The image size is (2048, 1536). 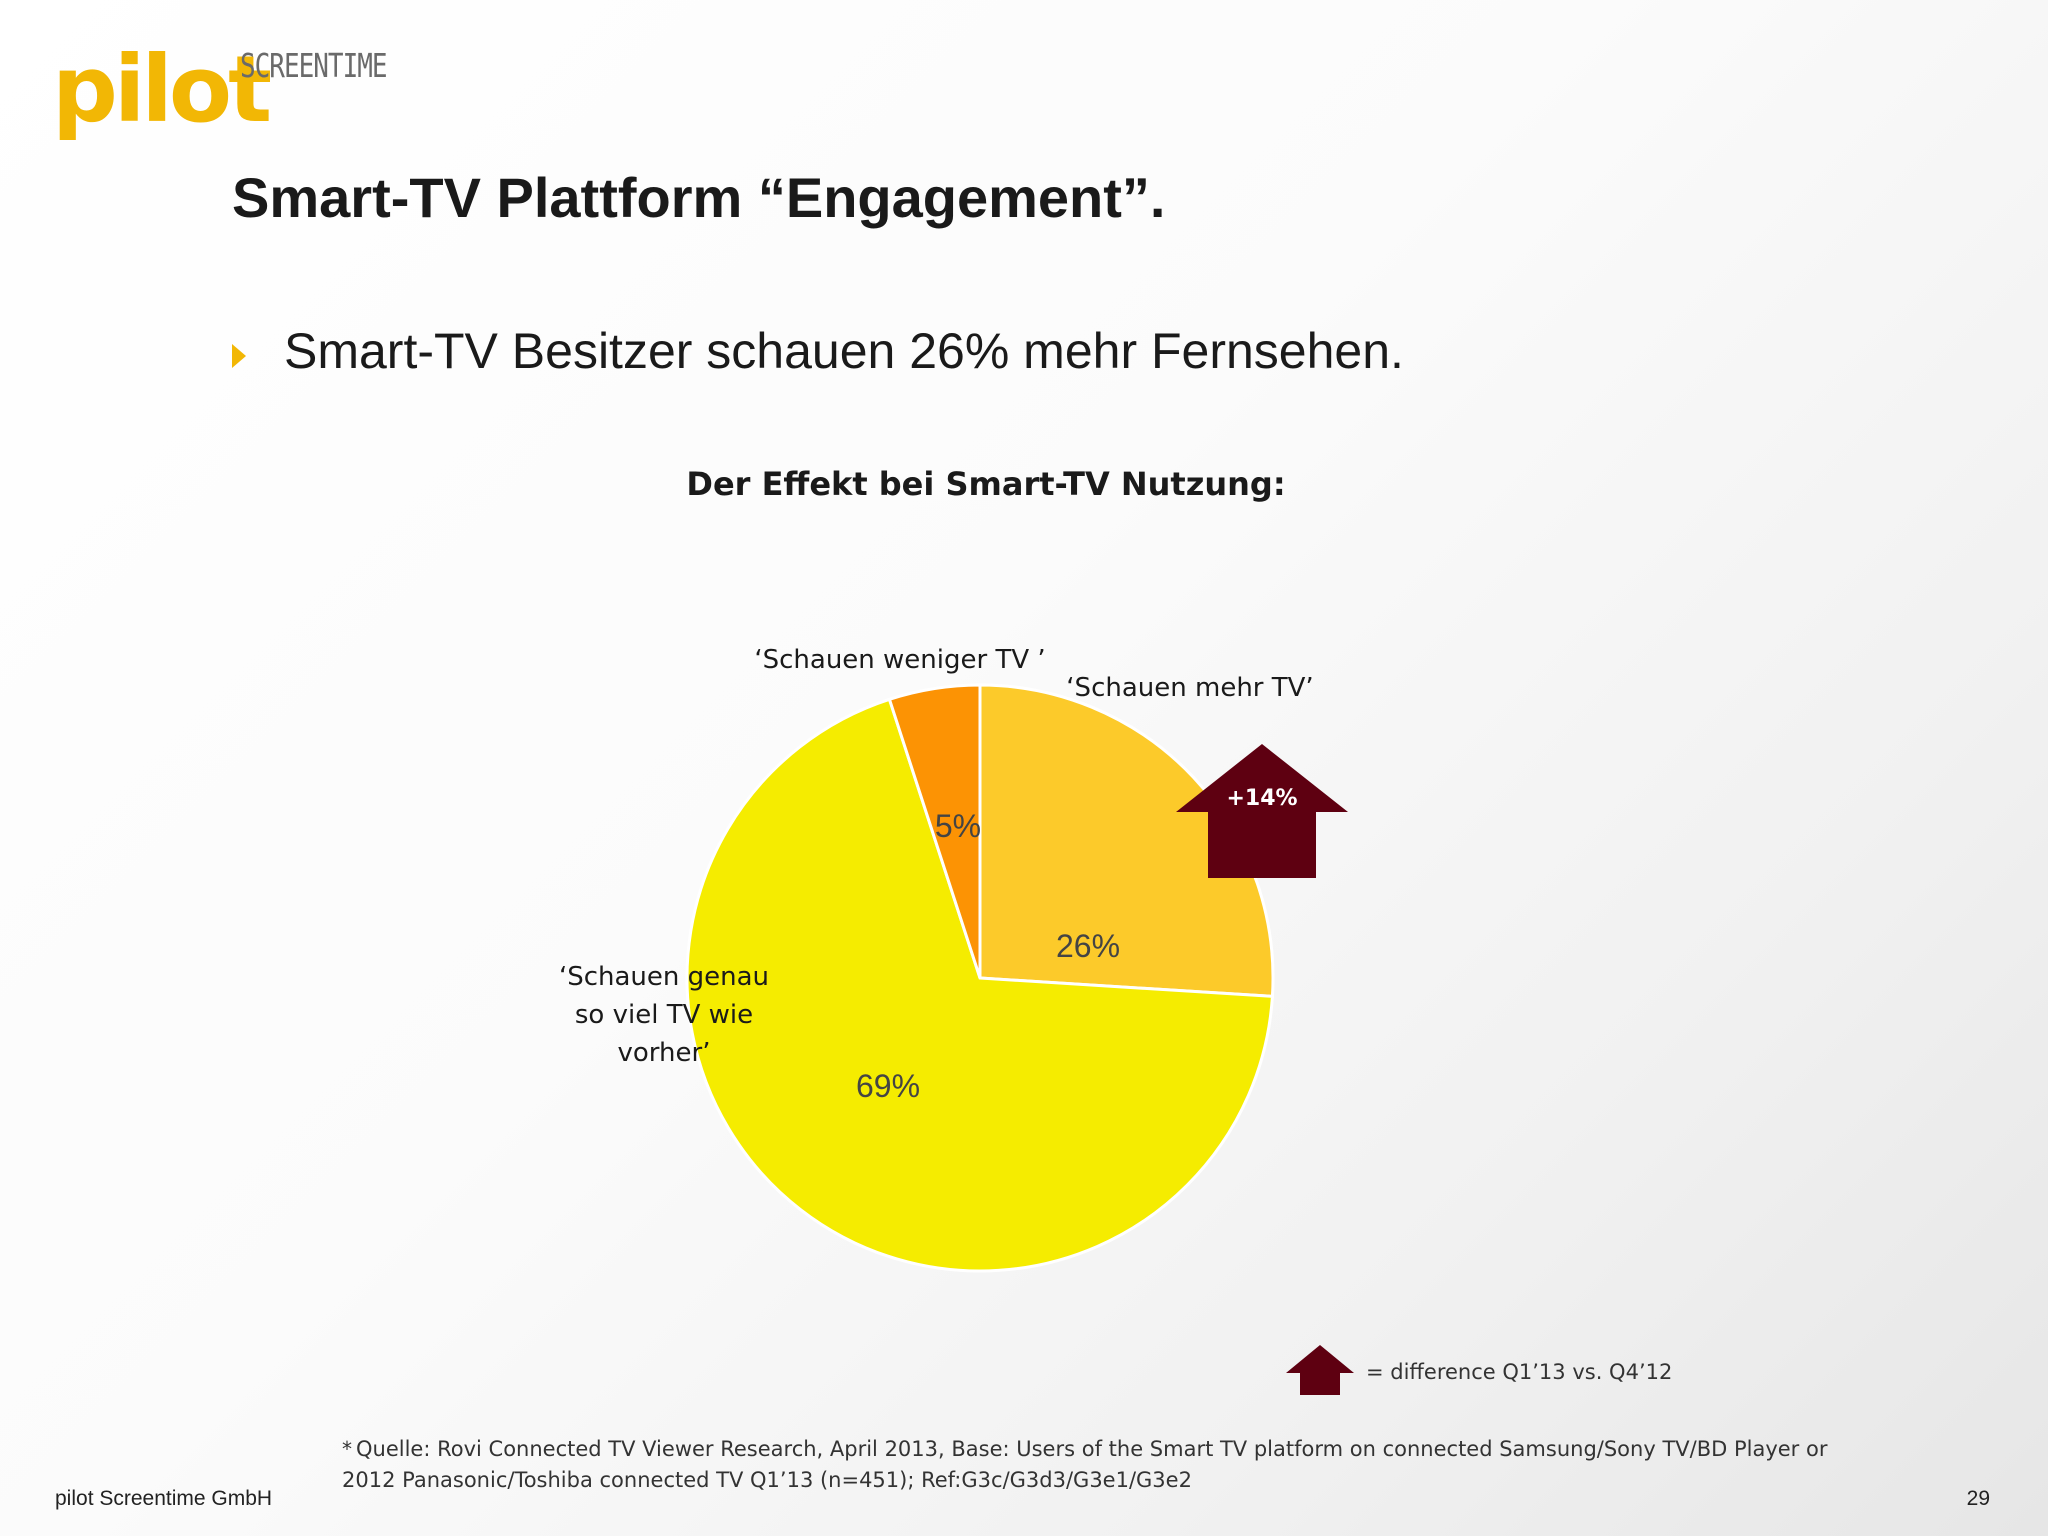 I want to click on legend-text: = difference Q1’13 vs. Q4’12, so click(x=1519, y=1372).